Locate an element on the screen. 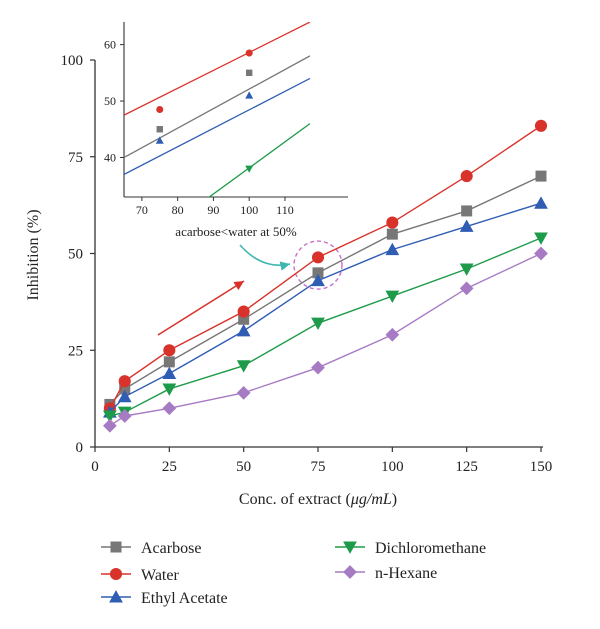 The image size is (600, 629). legend-label-dichloromethane: Dichloromethane is located at coordinates (430, 548).